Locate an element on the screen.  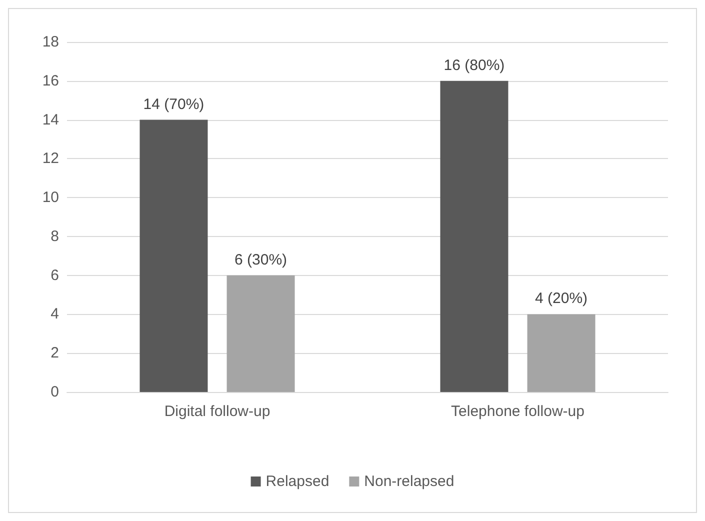
data-label: 14 (70%) is located at coordinates (173, 104).